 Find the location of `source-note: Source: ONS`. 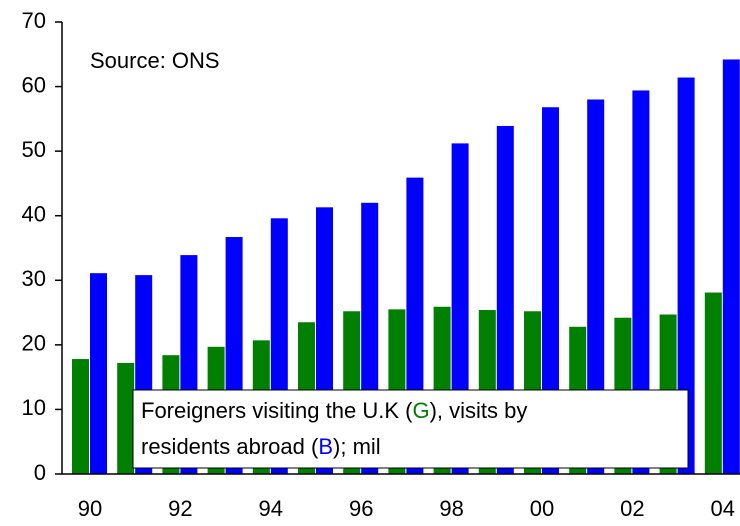

source-note: Source: ONS is located at coordinates (155, 60).